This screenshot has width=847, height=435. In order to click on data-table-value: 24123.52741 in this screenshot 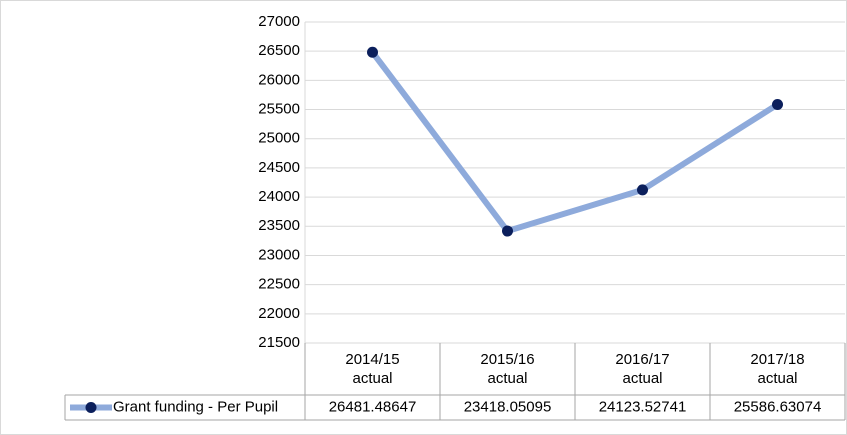, I will do `click(643, 406)`.